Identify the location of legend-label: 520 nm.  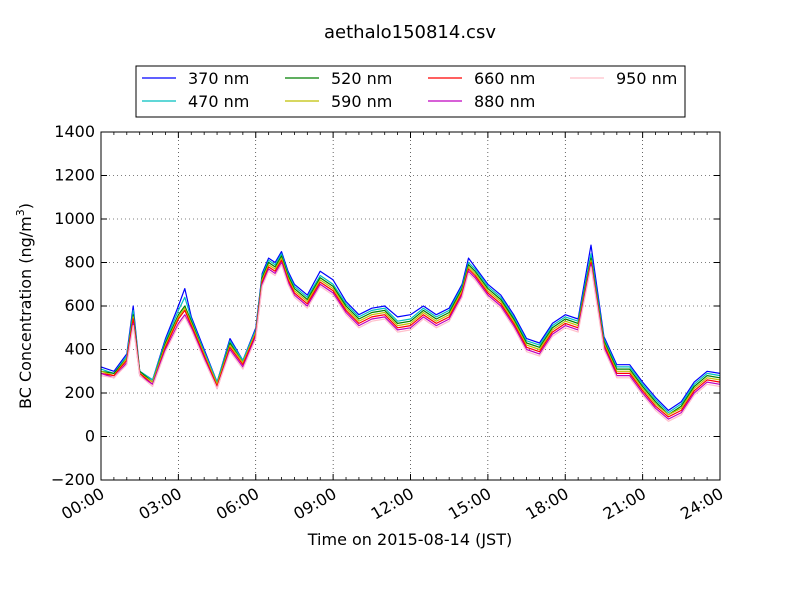
(361, 78).